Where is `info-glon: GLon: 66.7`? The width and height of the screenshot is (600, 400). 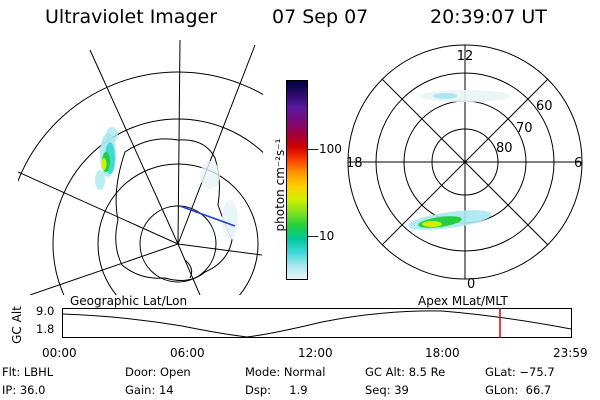
info-glon: GLon: 66.7 is located at coordinates (518, 390).